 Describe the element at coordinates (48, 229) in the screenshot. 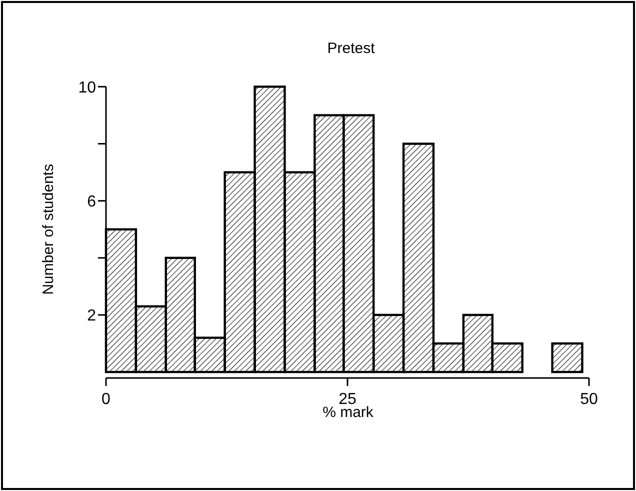

I see `y-axis-title: Number of students` at that location.